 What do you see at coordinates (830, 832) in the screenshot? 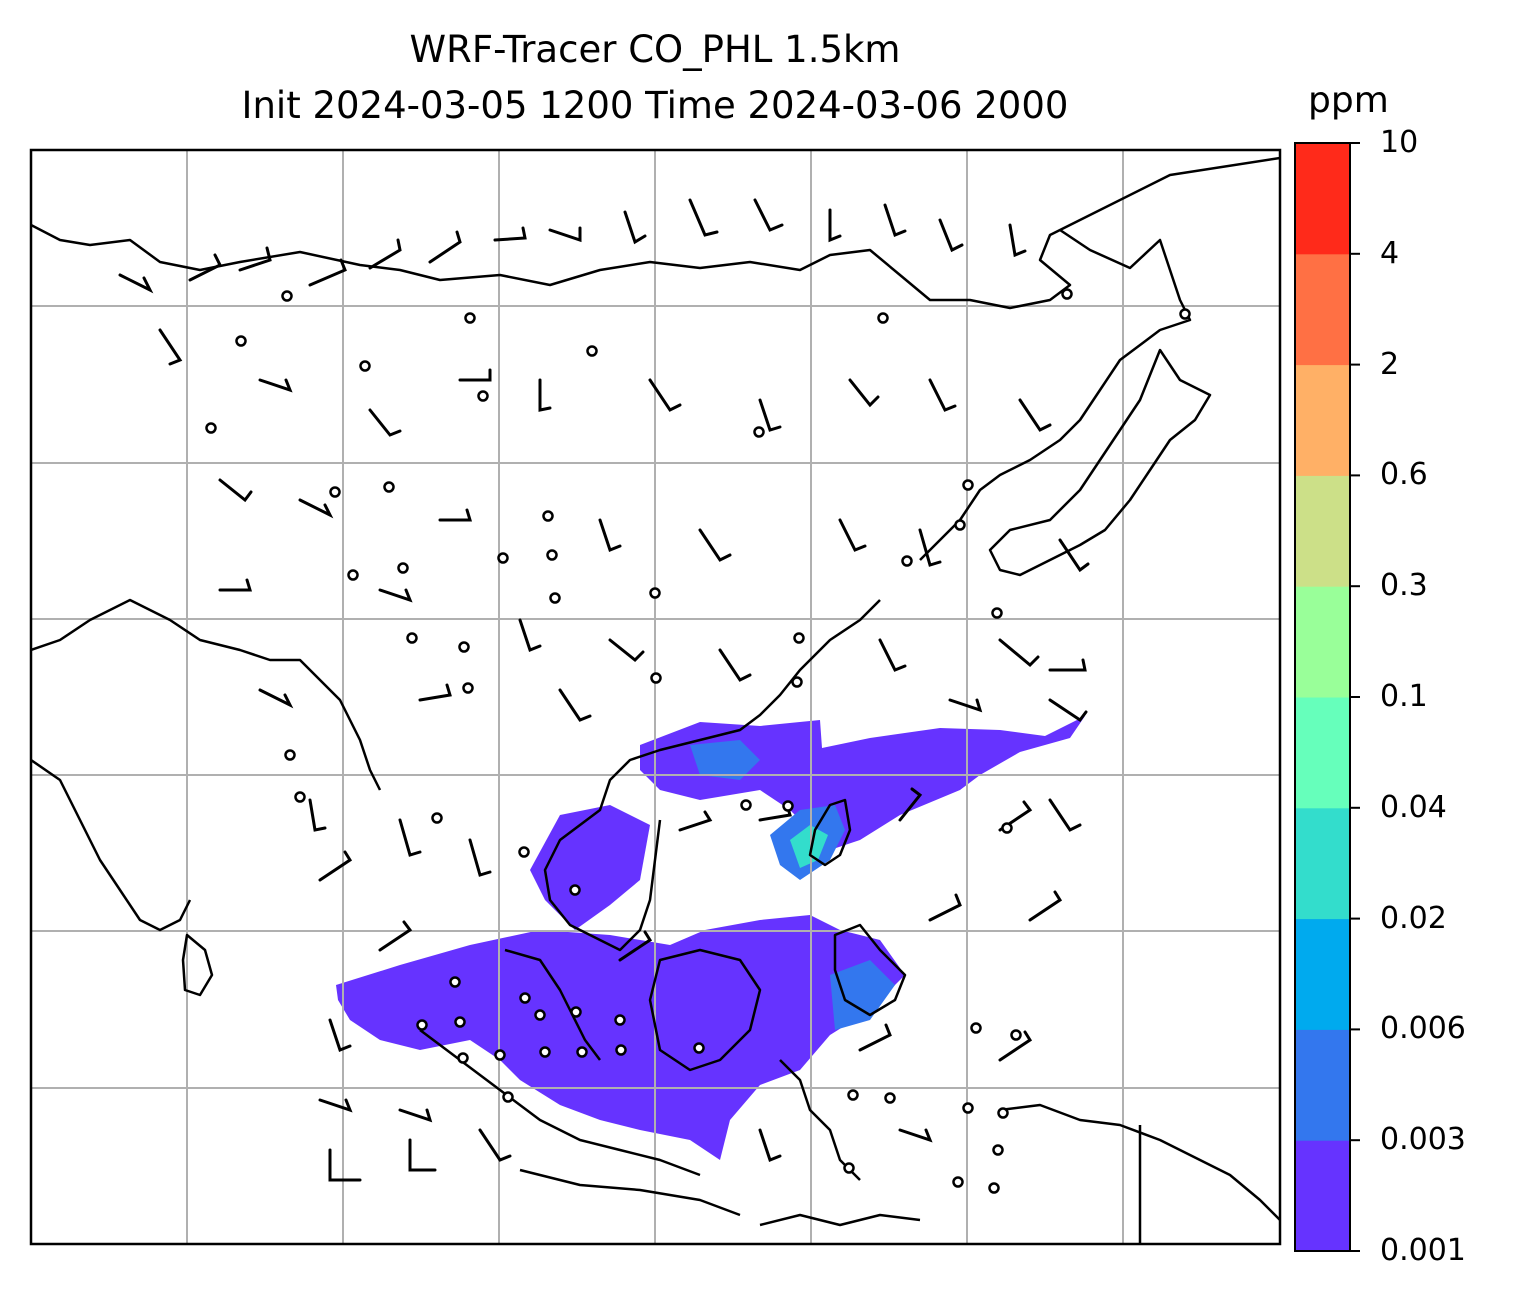
I see `coast-luzon` at bounding box center [830, 832].